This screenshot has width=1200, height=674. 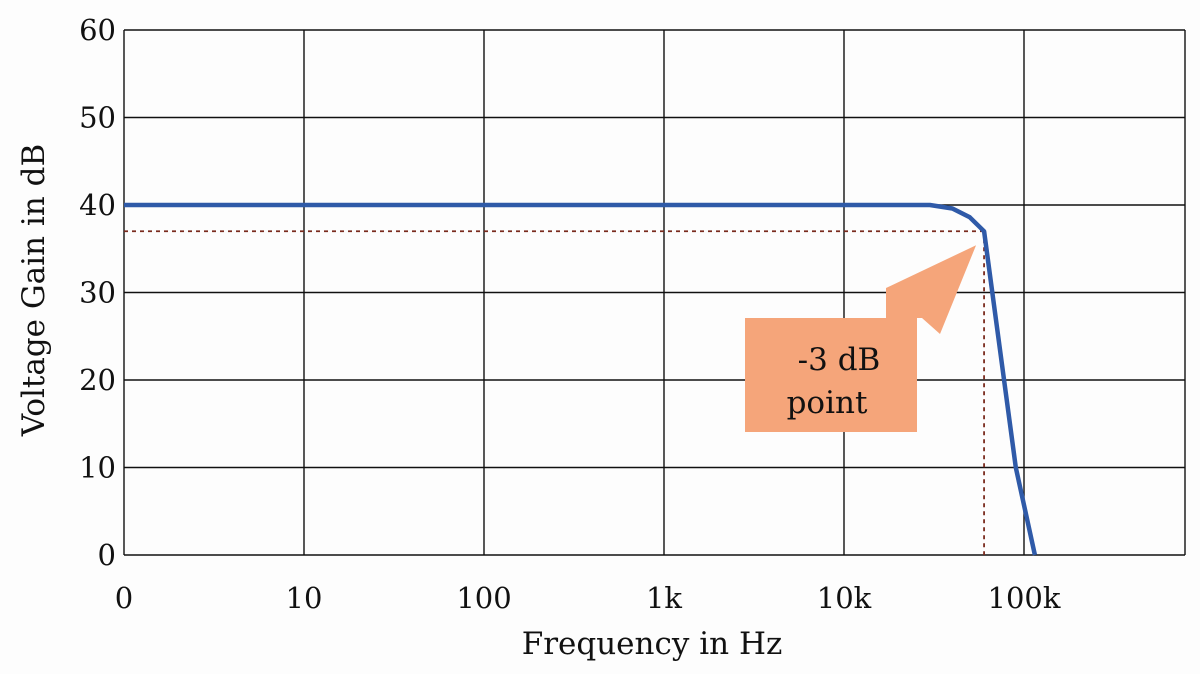 I want to click on y-tick-label: 30, so click(x=97, y=293).